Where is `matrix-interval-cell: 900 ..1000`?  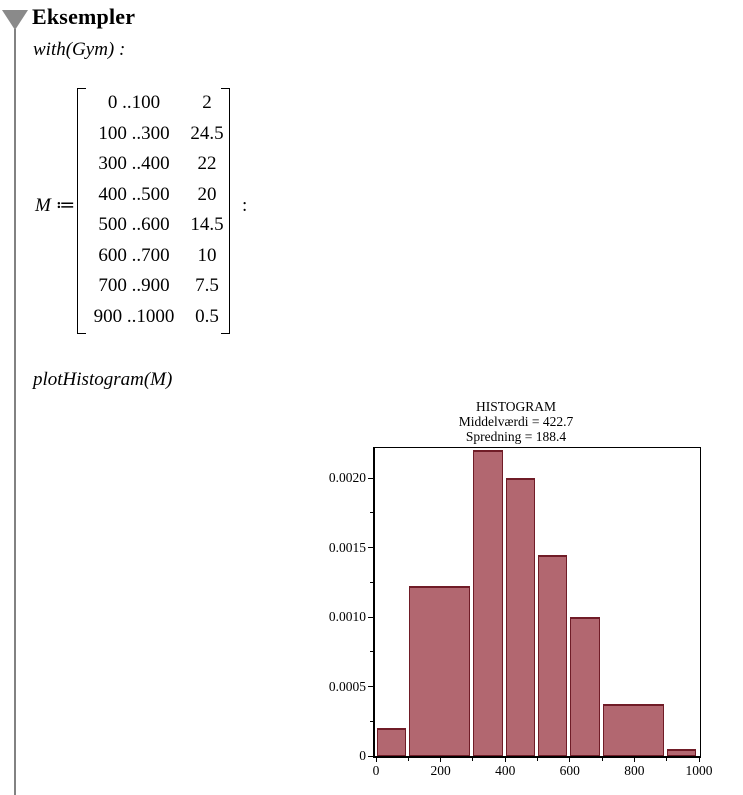 matrix-interval-cell: 900 ..1000 is located at coordinates (134, 316).